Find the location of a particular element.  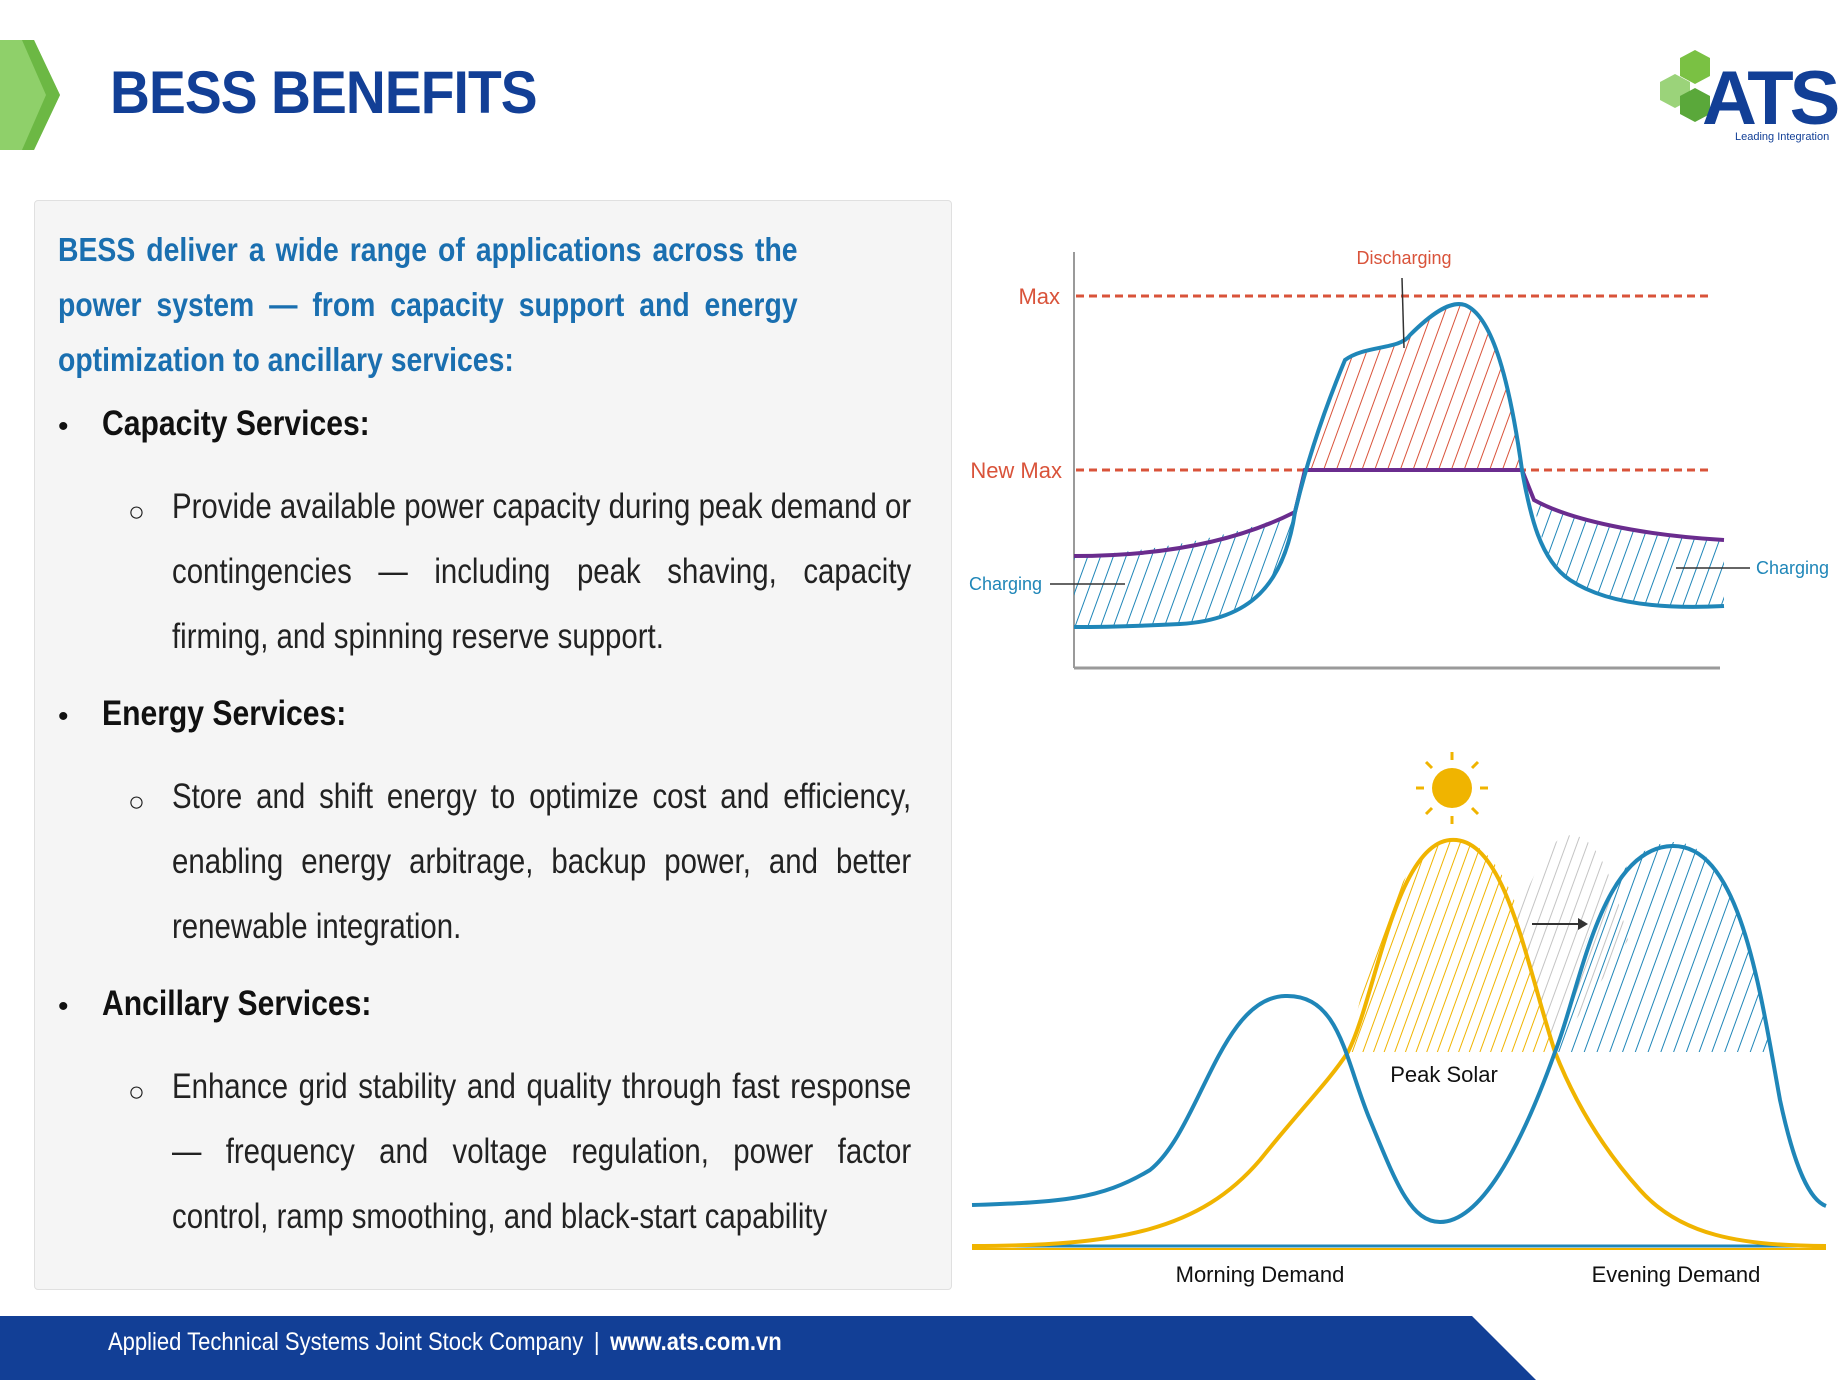

solar-curve is located at coordinates (1399, 1042).